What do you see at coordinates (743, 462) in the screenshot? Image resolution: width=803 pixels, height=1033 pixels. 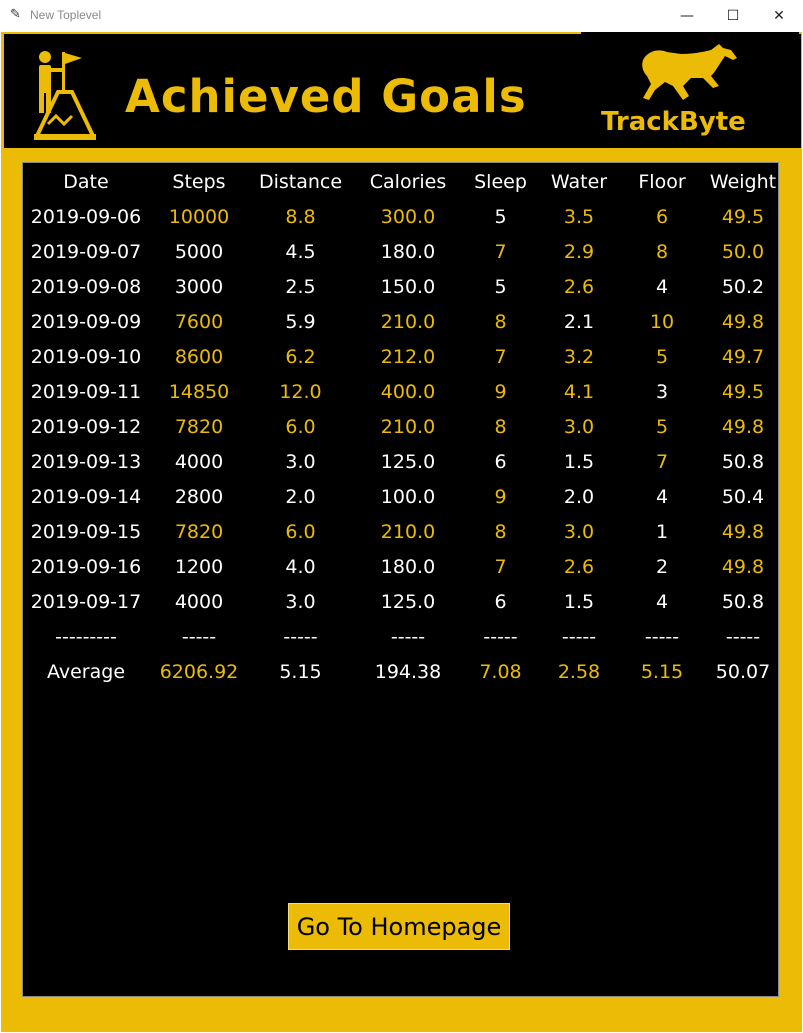 I see `table-cell: 50.8` at bounding box center [743, 462].